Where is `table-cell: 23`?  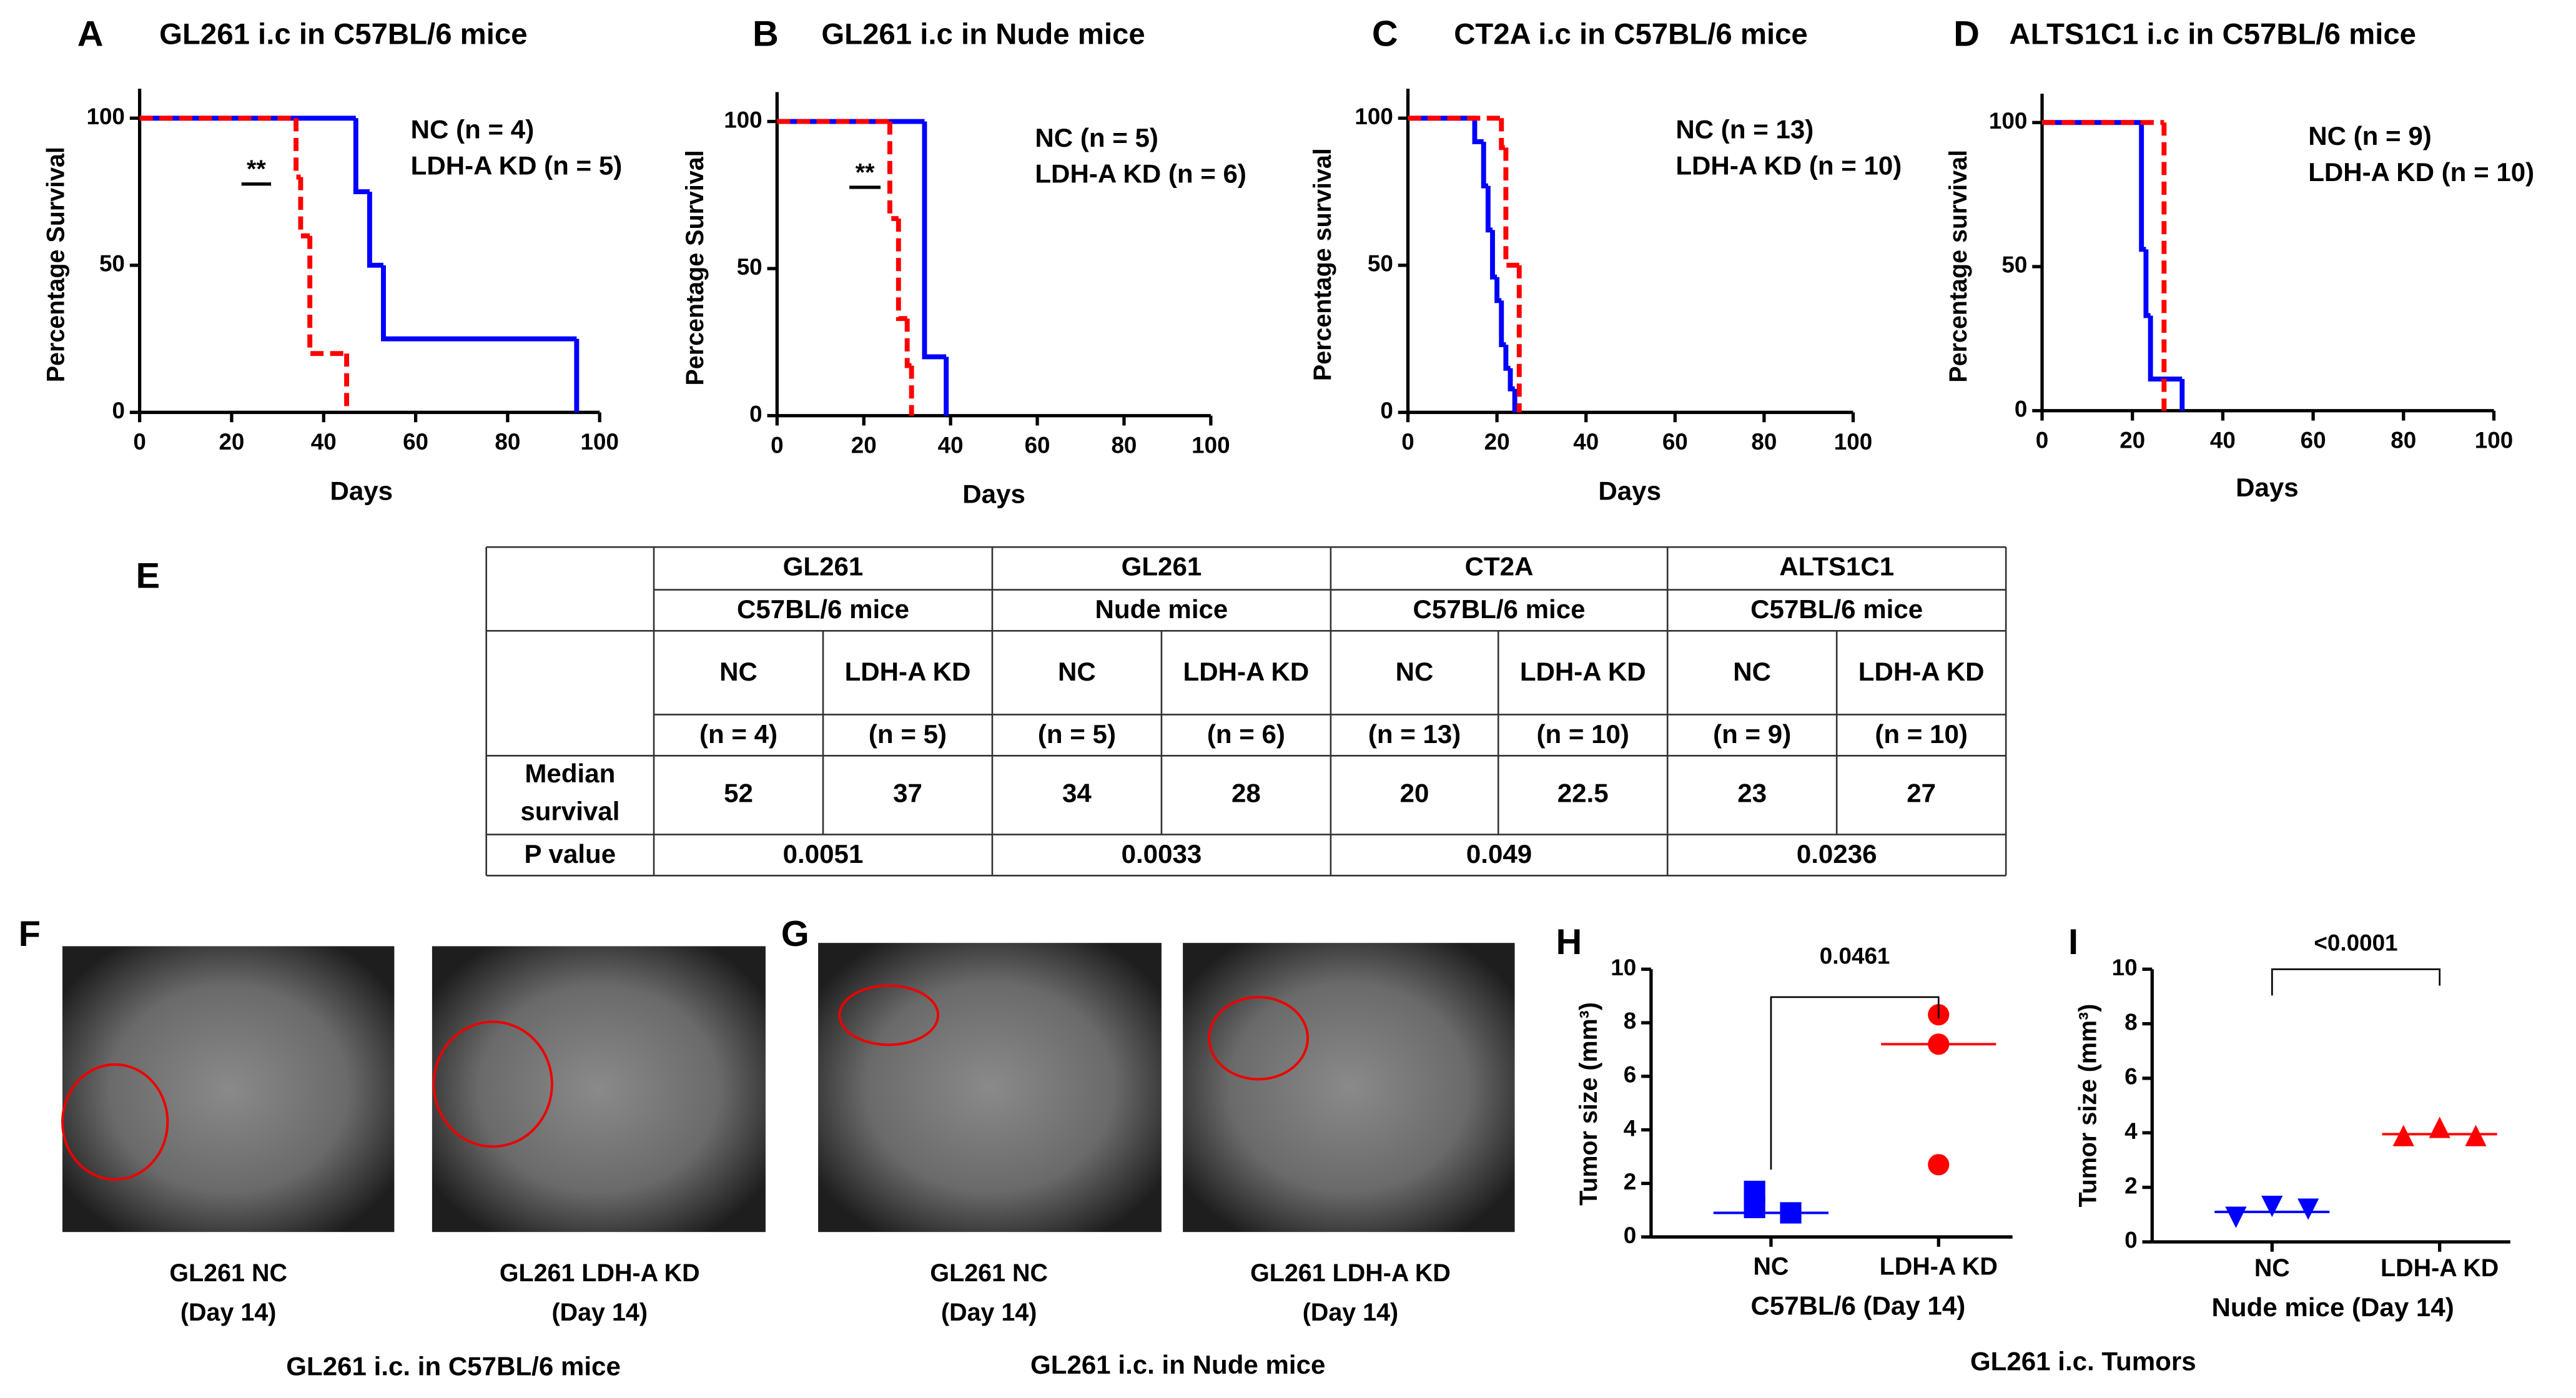 table-cell: 23 is located at coordinates (1752, 793).